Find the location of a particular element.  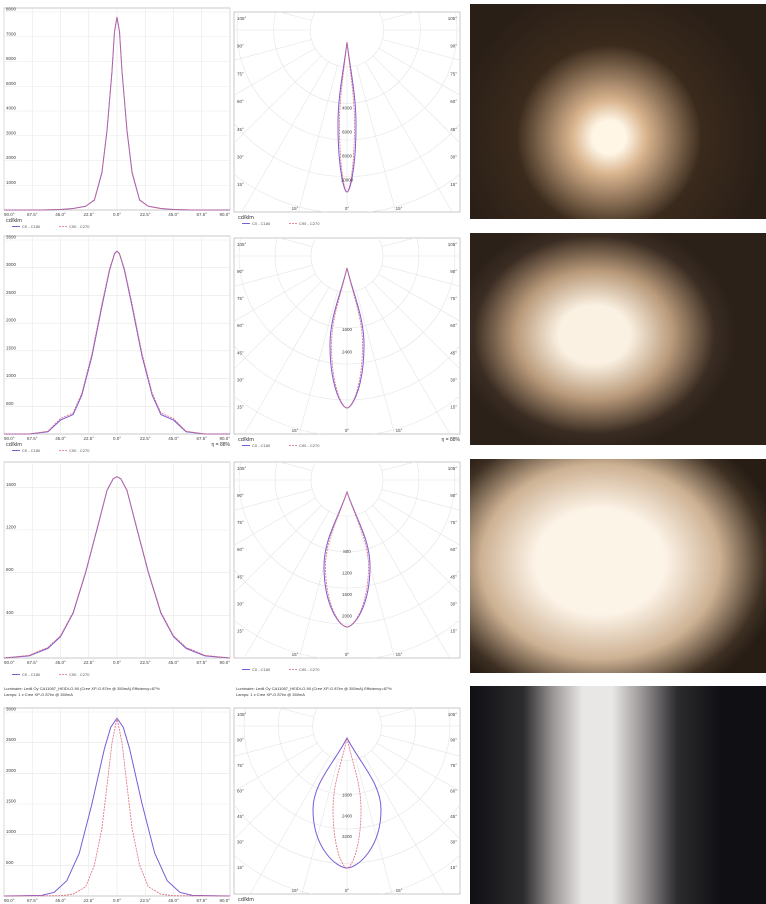

angle-label-left: 75° is located at coordinates (240, 765).